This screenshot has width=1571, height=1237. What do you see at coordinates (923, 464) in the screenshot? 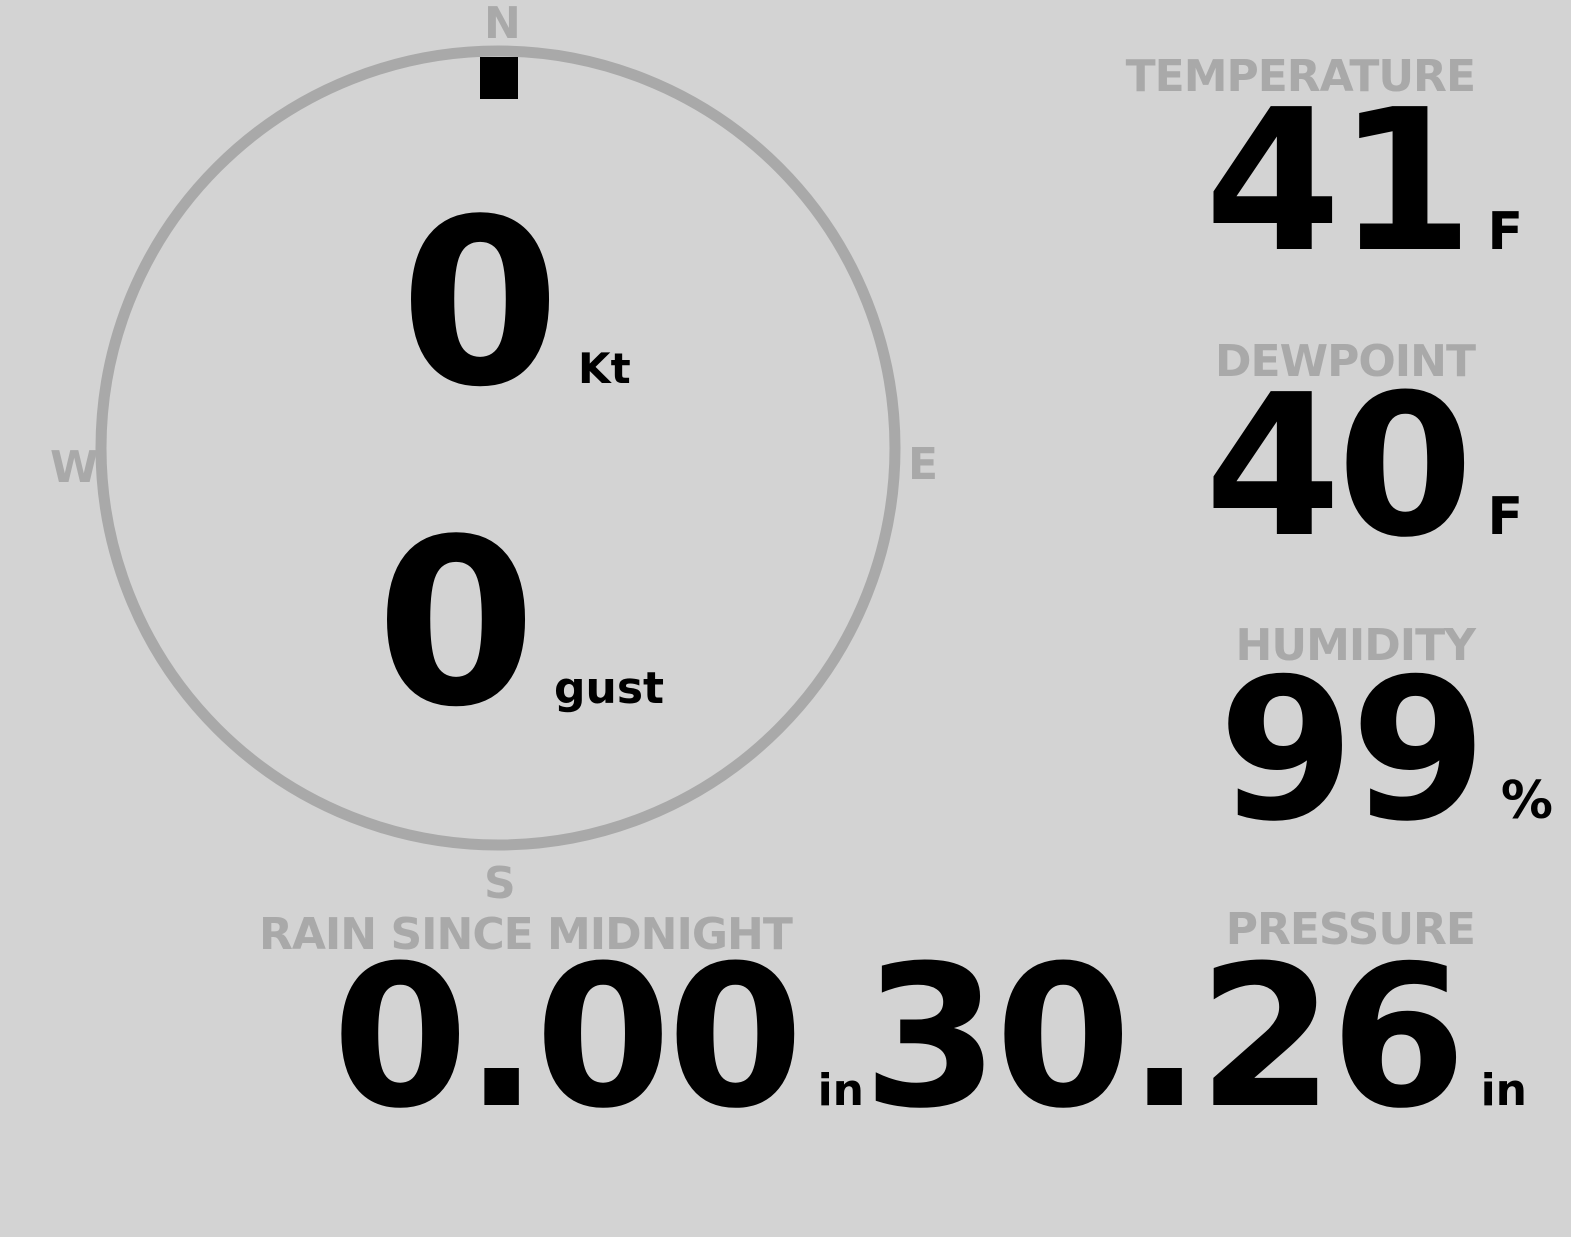
I see `compass-east: E` at bounding box center [923, 464].